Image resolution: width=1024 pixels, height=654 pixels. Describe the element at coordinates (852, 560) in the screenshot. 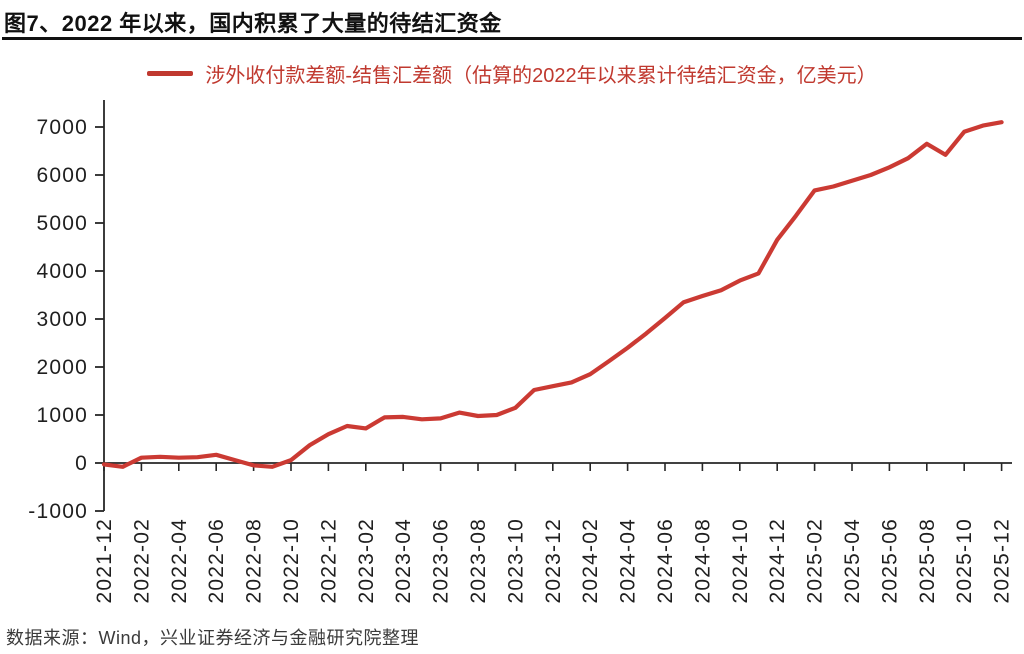

I see `x-axis-label: 2025-04` at that location.